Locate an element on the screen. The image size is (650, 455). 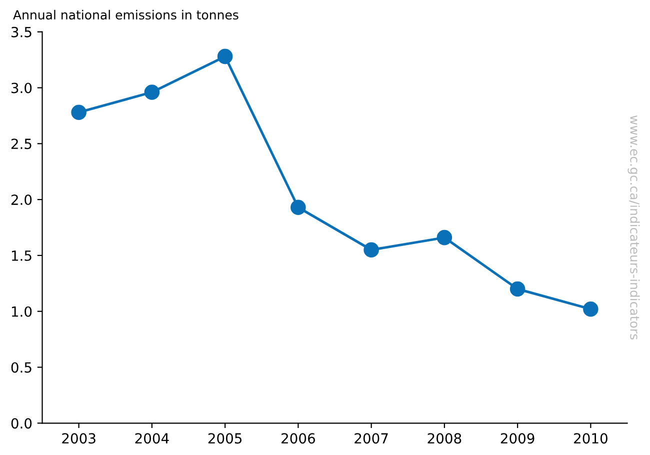
x-tick-label: 2006 is located at coordinates (298, 438).